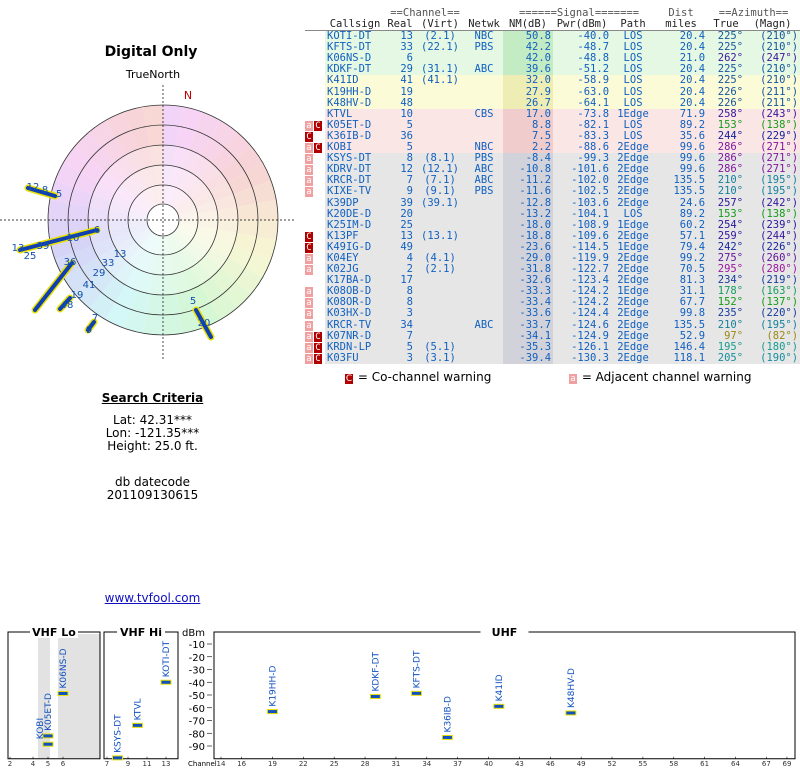 The image size is (800, 768). What do you see at coordinates (779, 247) in the screenshot?
I see `table-cell: (226°)` at bounding box center [779, 247].